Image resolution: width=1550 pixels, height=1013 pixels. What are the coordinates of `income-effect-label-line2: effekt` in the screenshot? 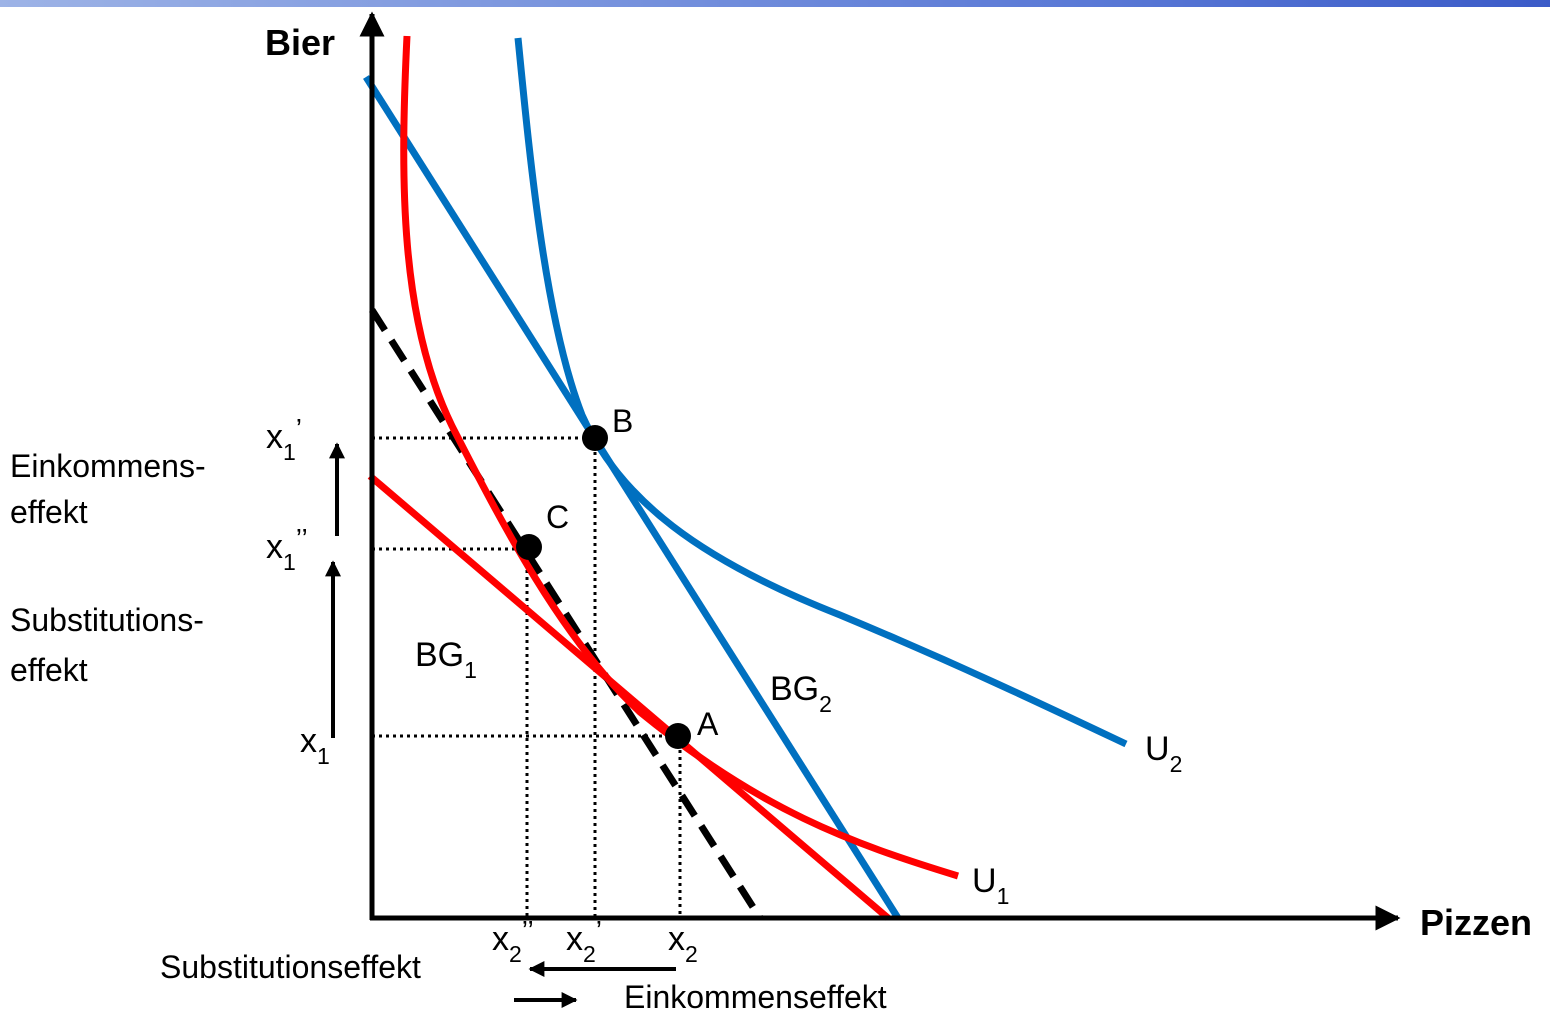 It's located at (49, 512).